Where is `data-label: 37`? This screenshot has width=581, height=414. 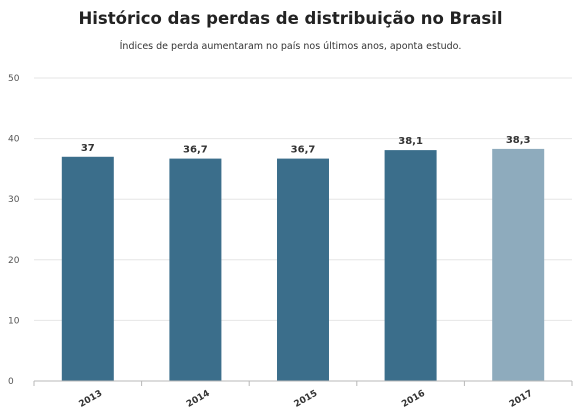
data-label: 37 is located at coordinates (88, 148).